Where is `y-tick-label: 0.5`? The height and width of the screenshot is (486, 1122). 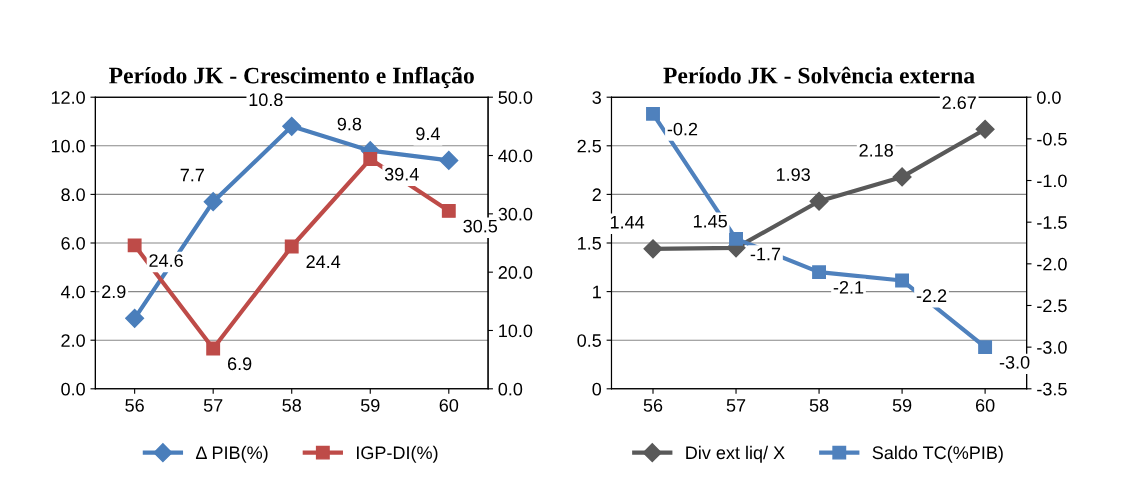
y-tick-label: 0.5 is located at coordinates (589, 340).